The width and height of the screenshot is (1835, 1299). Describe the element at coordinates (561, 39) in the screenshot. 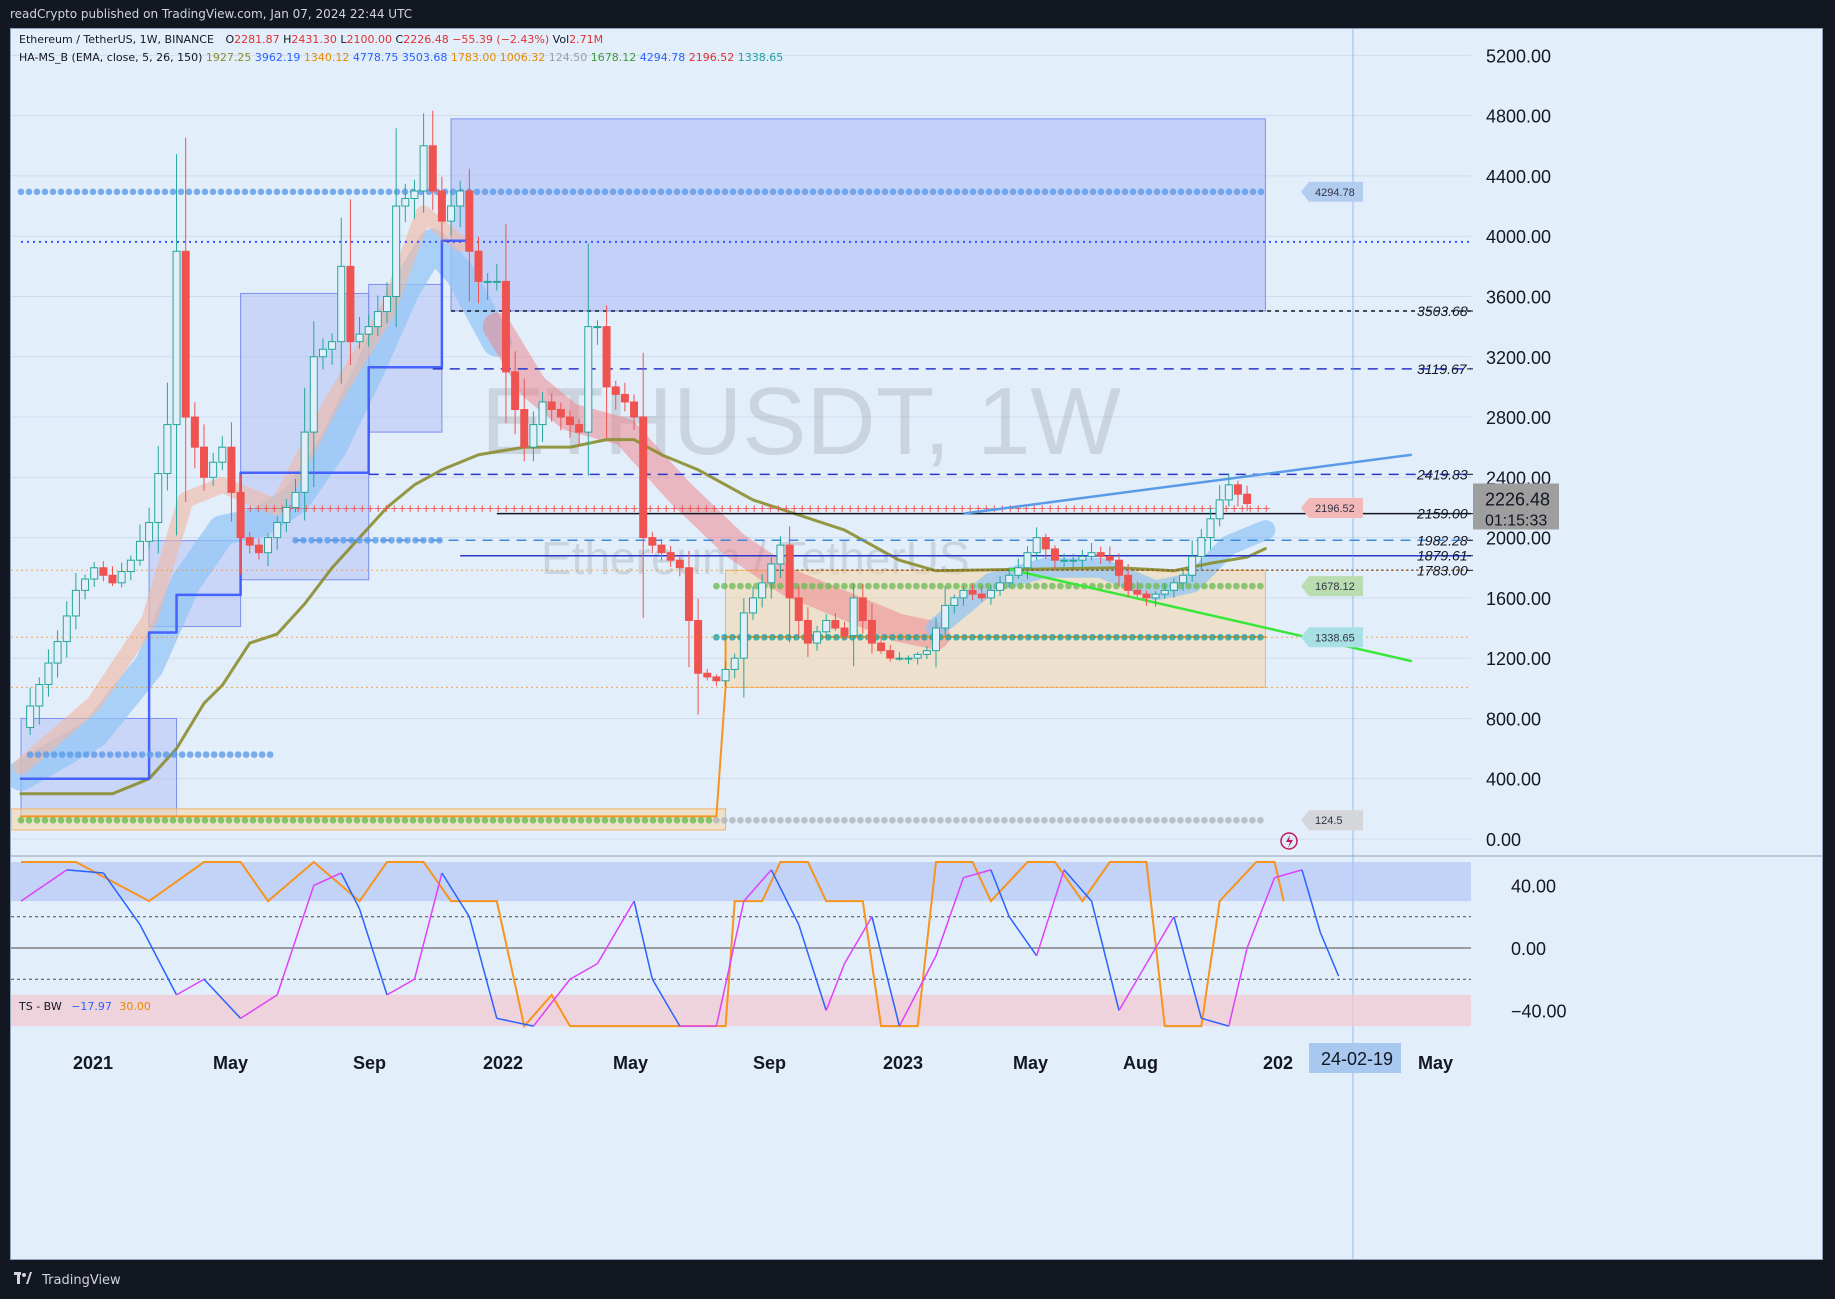

I see `volume-label: Vol` at that location.